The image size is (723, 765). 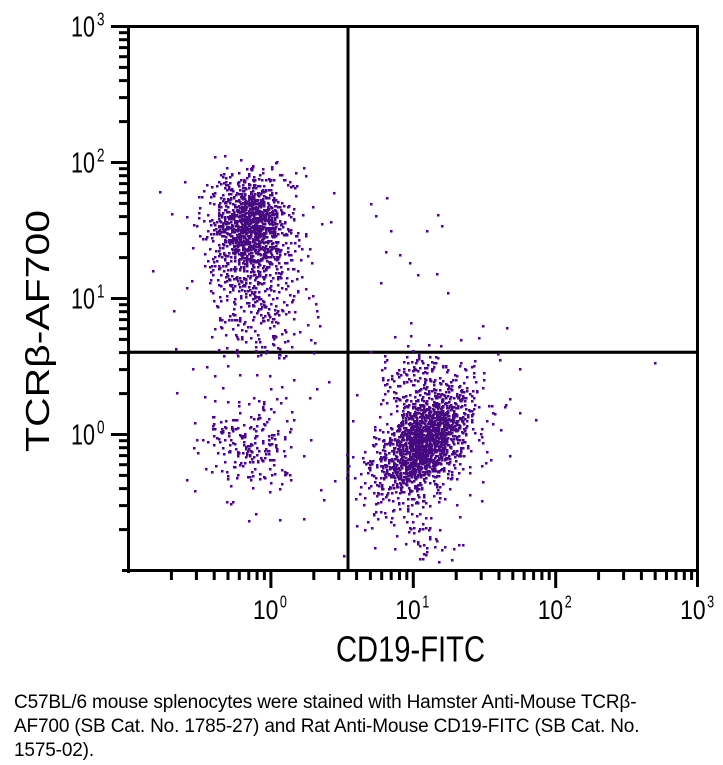 What do you see at coordinates (37, 331) in the screenshot?
I see `svg-text: TCRβ-AF700` at bounding box center [37, 331].